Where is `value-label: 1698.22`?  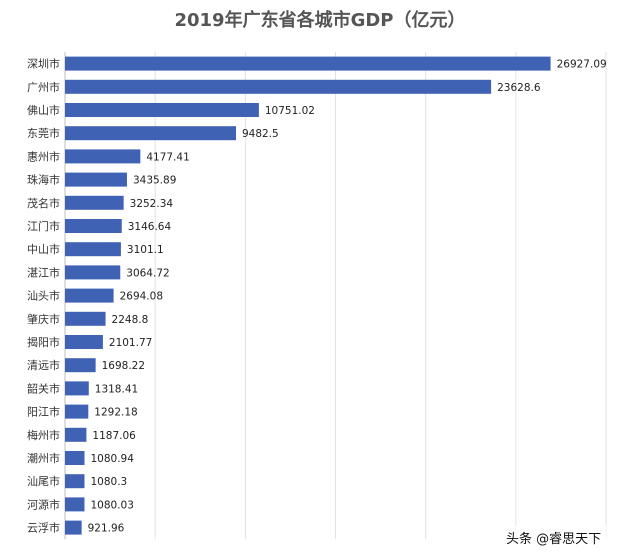 value-label: 1698.22 is located at coordinates (123, 366).